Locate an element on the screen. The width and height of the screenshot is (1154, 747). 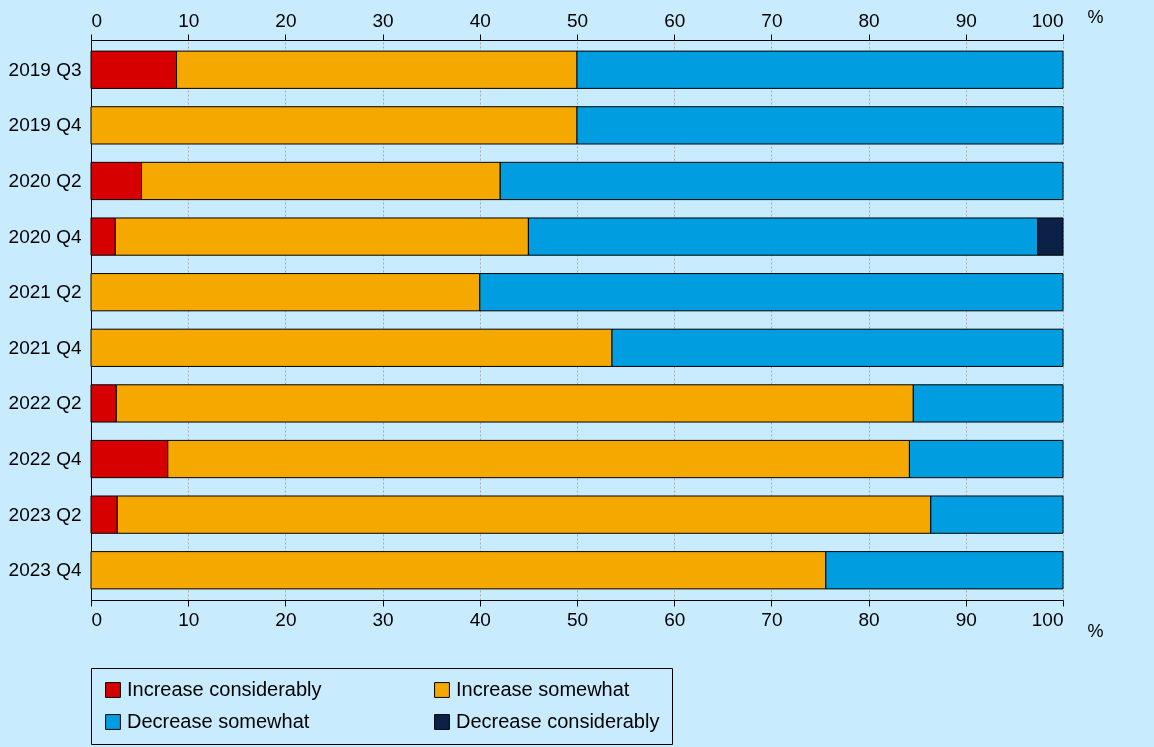
x2-tick-label: 90 is located at coordinates (966, 20).